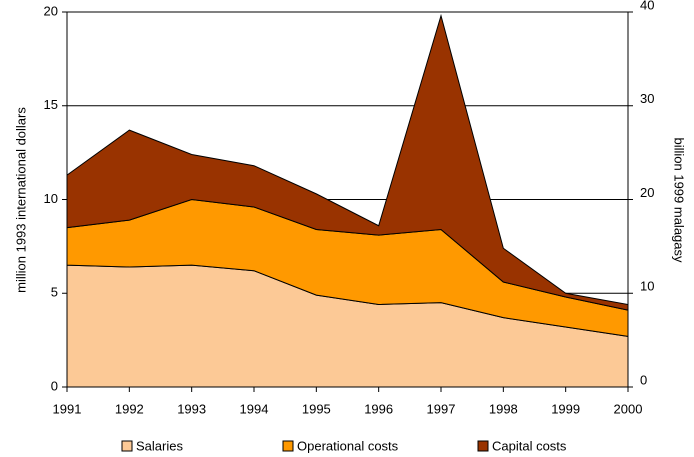 Image resolution: width=694 pixels, height=457 pixels. I want to click on y-tick-label: 5, so click(54, 292).